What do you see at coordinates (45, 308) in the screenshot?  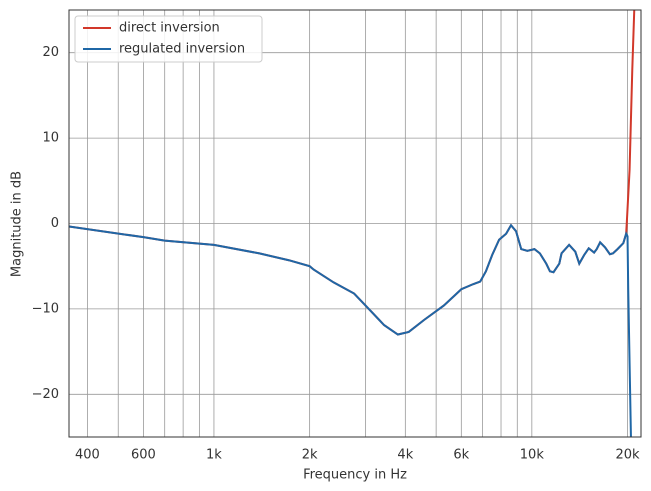 I see `y-tick-label: −10` at bounding box center [45, 308].